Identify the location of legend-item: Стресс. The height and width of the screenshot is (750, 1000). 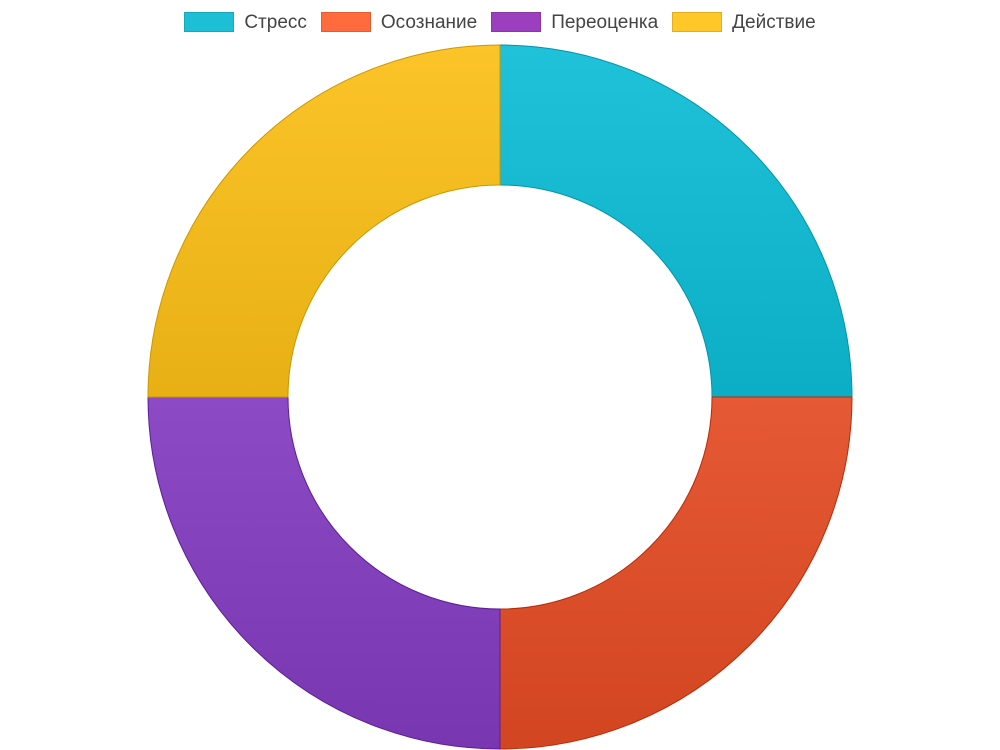
(245, 22).